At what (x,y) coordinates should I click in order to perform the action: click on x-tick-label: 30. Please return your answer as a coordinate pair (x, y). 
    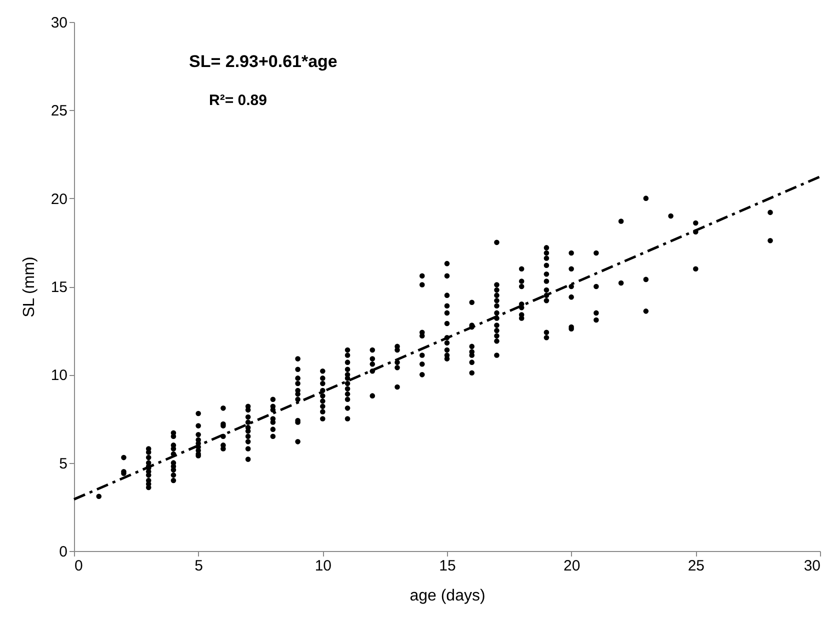
    Looking at the image, I should click on (812, 566).